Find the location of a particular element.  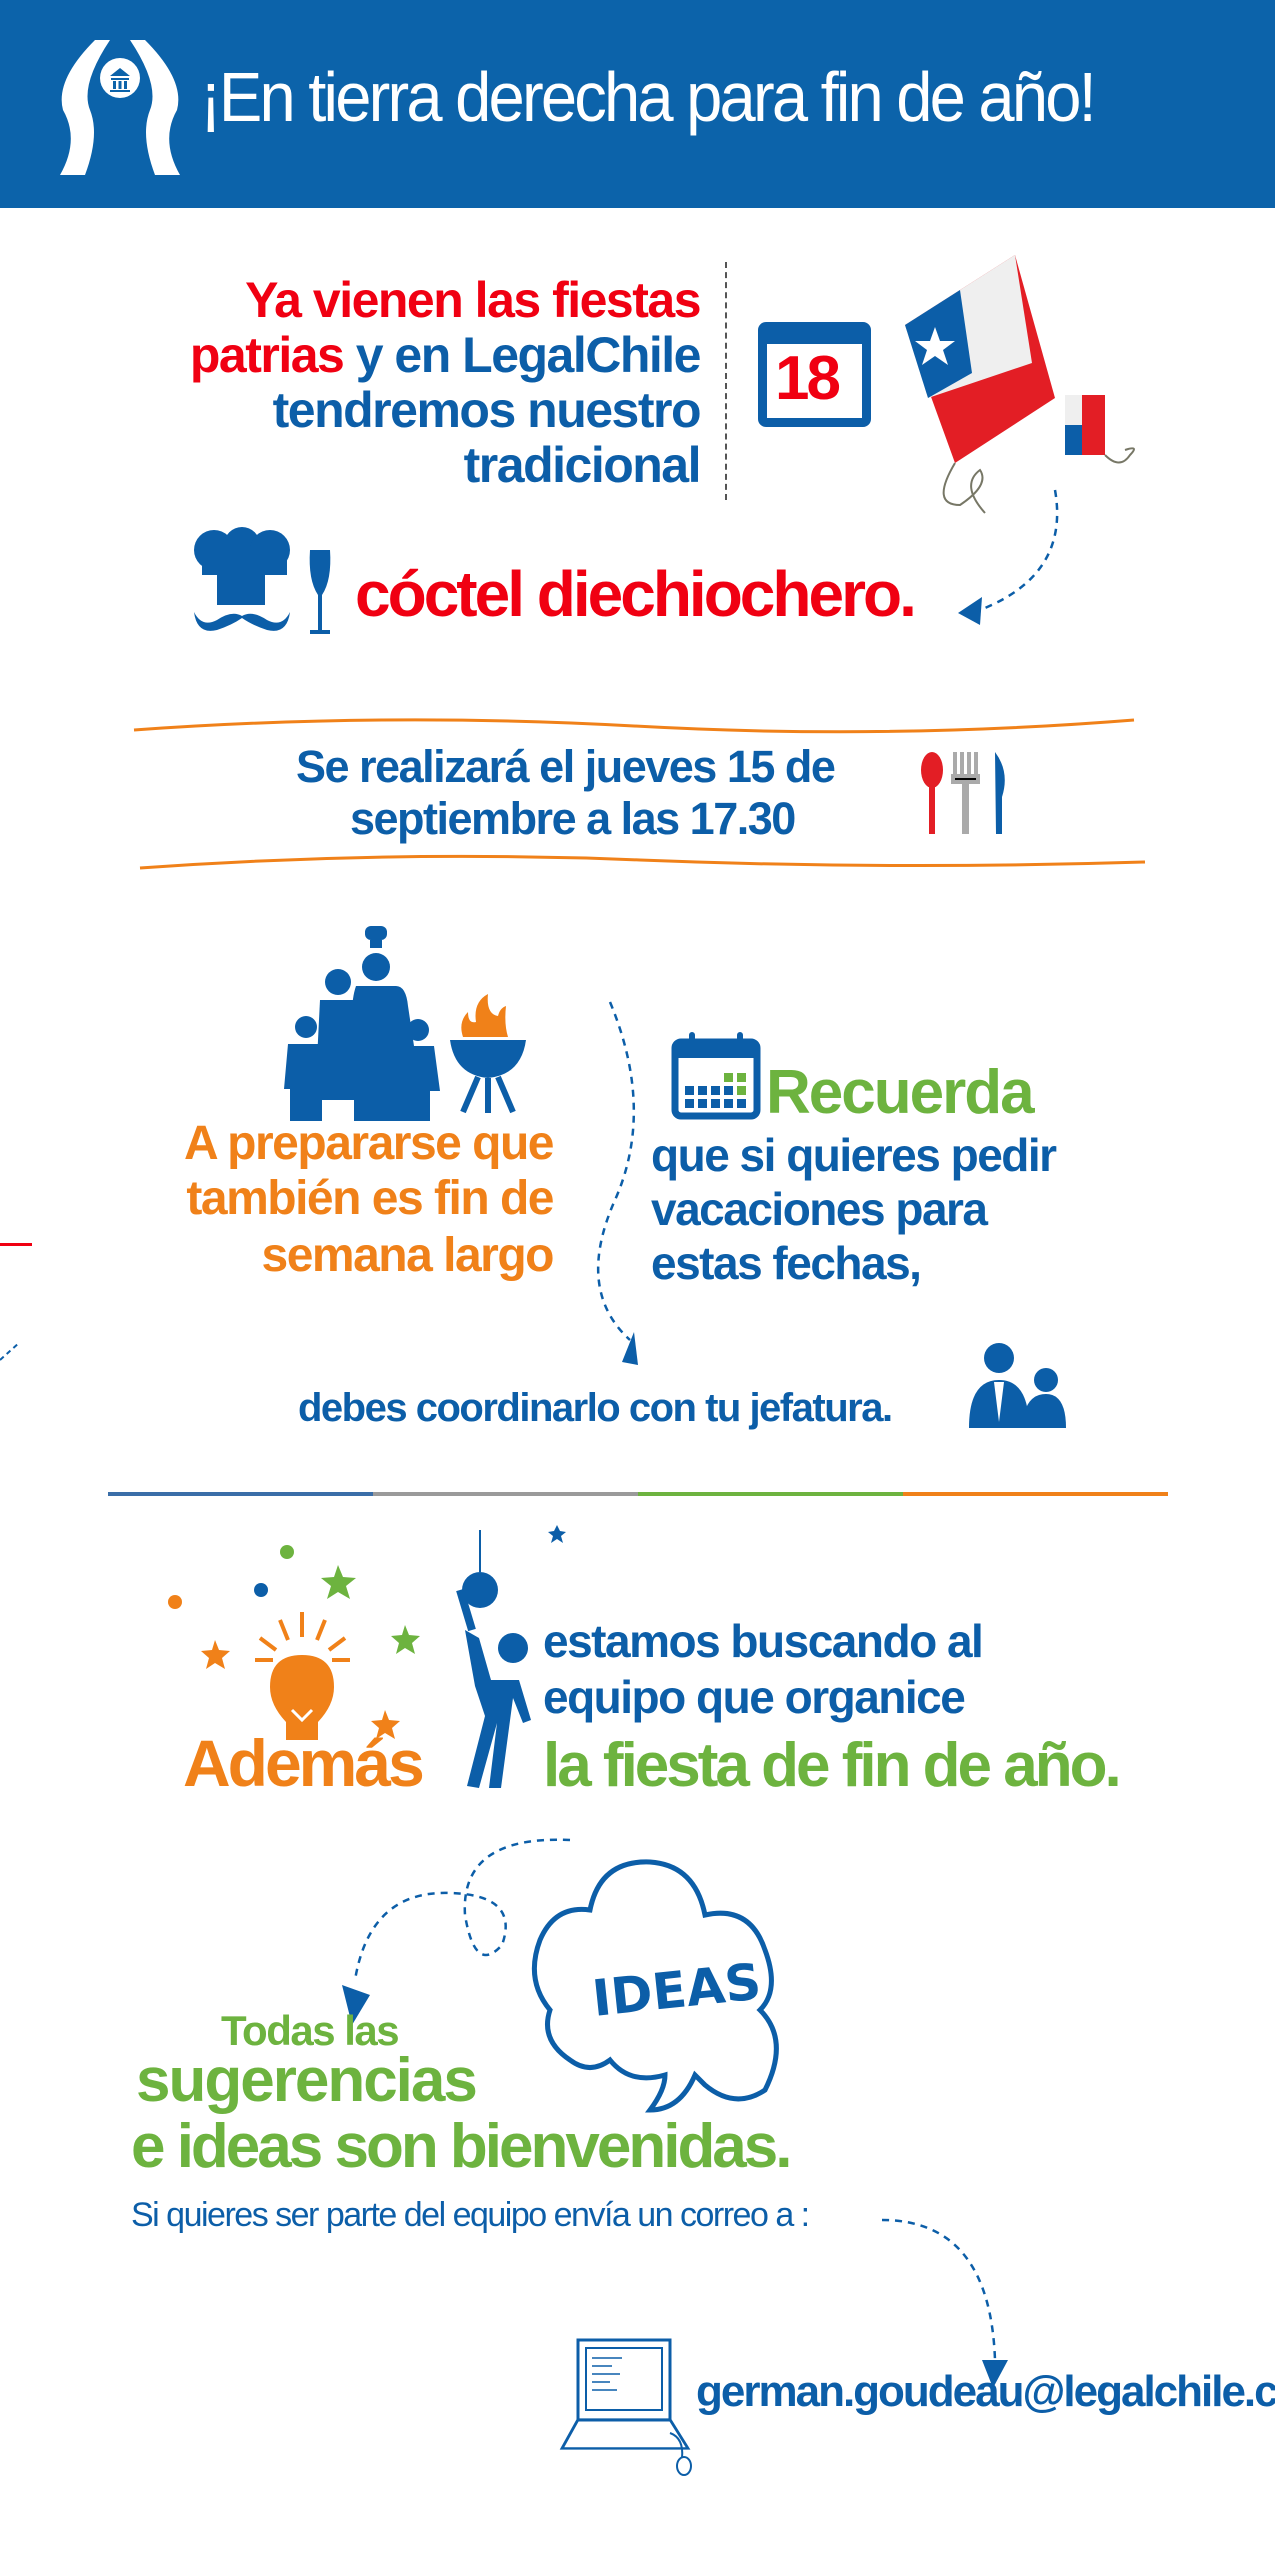

ideas-line-3: e ideas son bienvenidas. is located at coordinates (461, 2146).